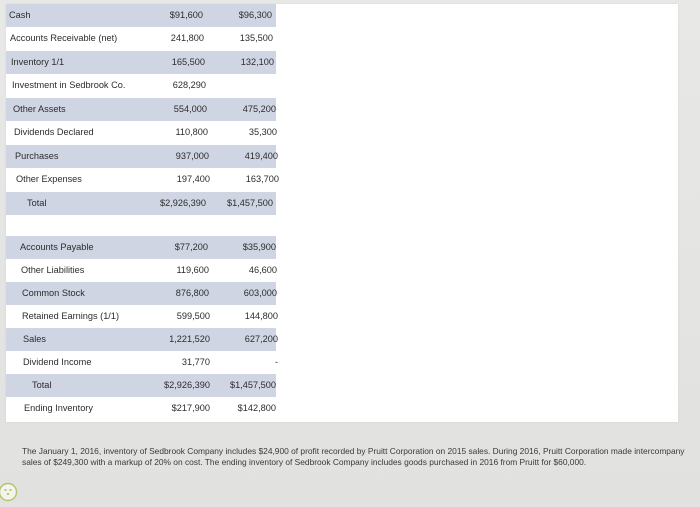 The width and height of the screenshot is (700, 507). I want to click on sedbrook-value: 603,000, so click(260, 293).